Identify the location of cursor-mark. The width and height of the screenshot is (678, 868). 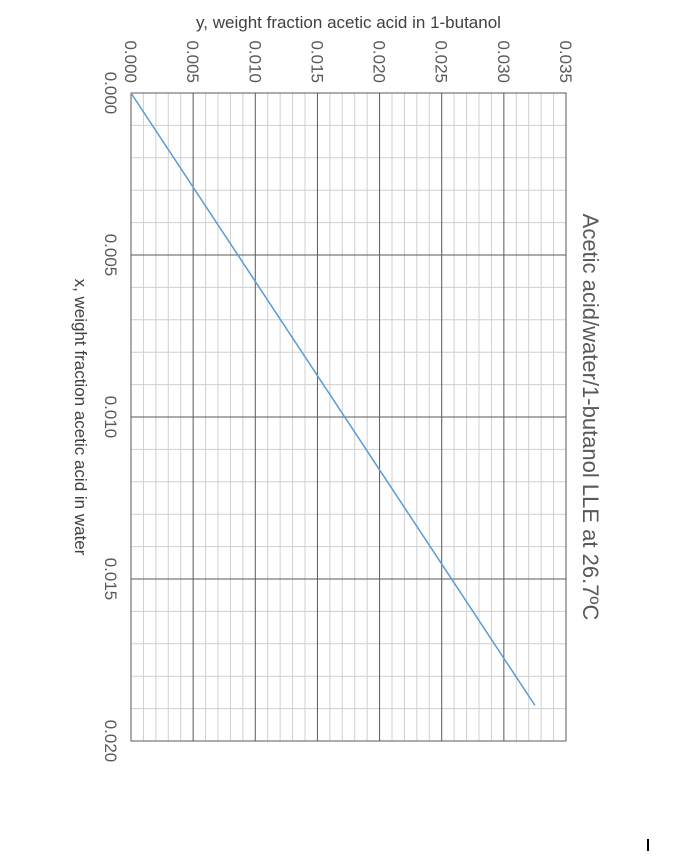
(648, 845).